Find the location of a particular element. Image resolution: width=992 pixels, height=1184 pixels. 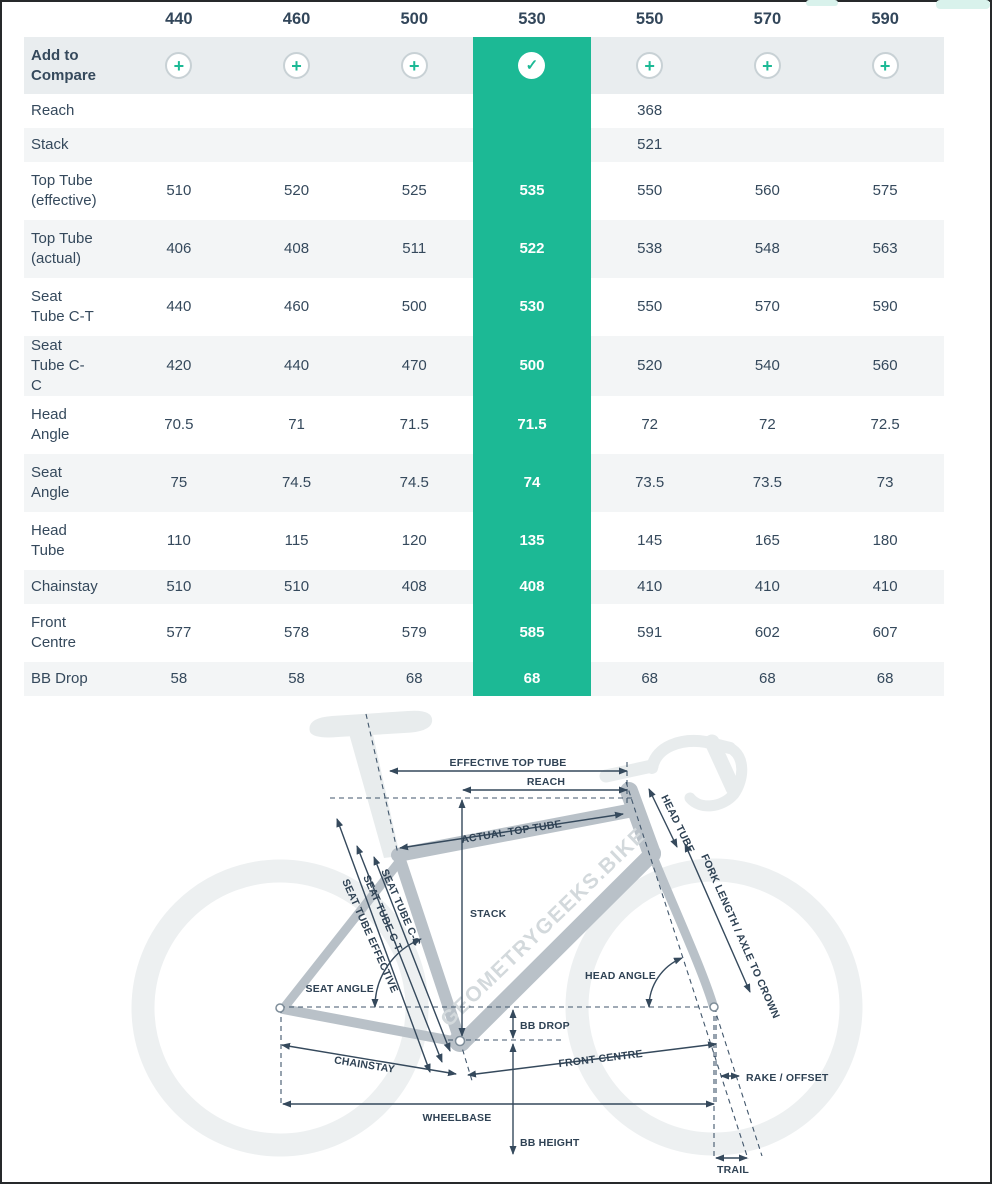

geometry-value: 511 is located at coordinates (414, 248).